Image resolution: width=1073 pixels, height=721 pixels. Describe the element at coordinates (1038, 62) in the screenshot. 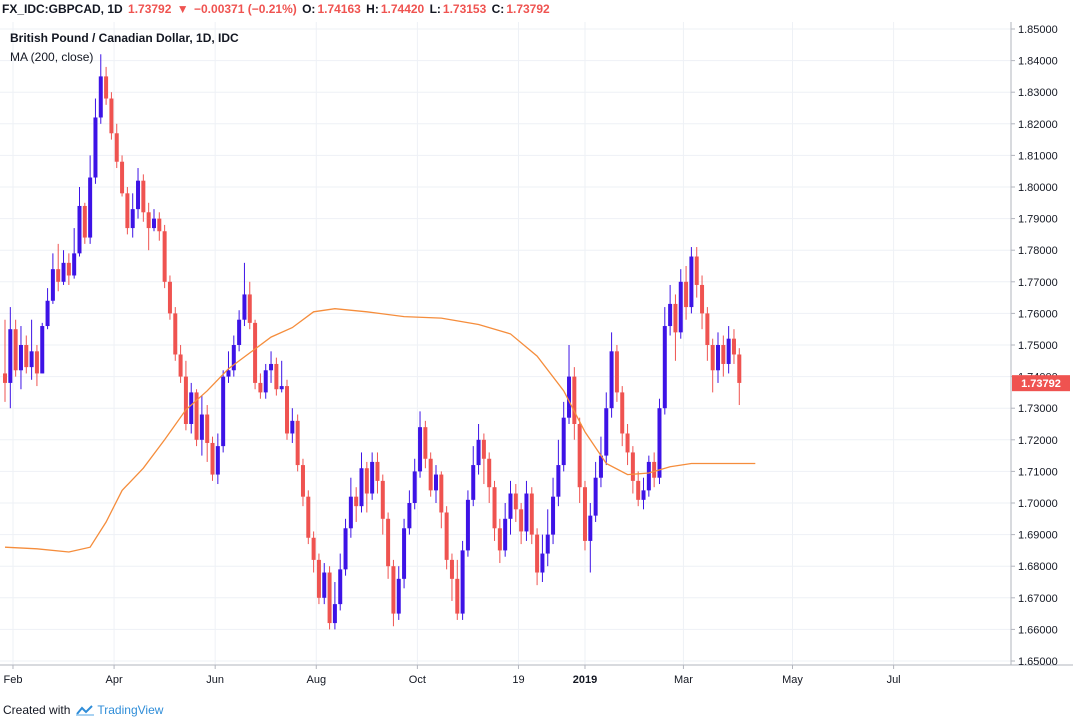

I see `y-tick-label: 1.84000` at that location.